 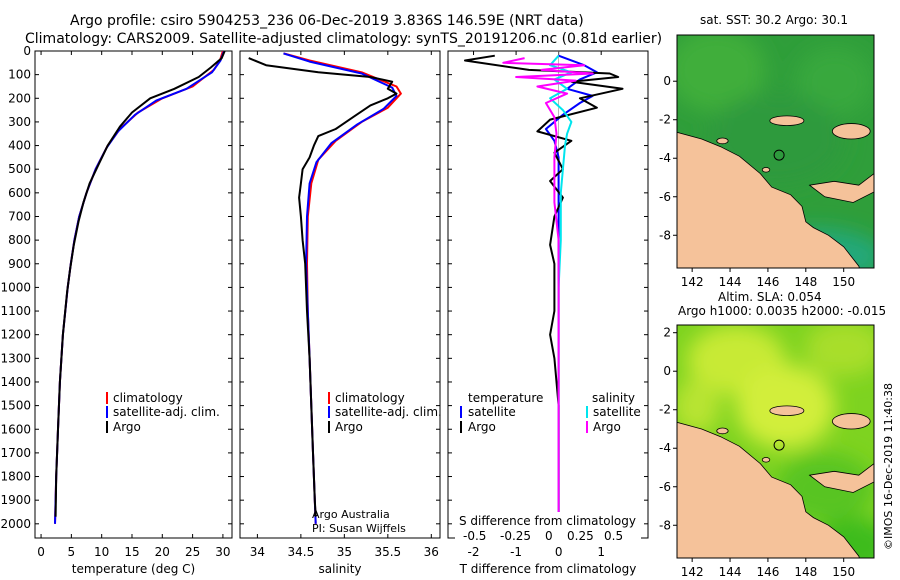 I want to click on x-tick-label: 142, so click(x=692, y=572).